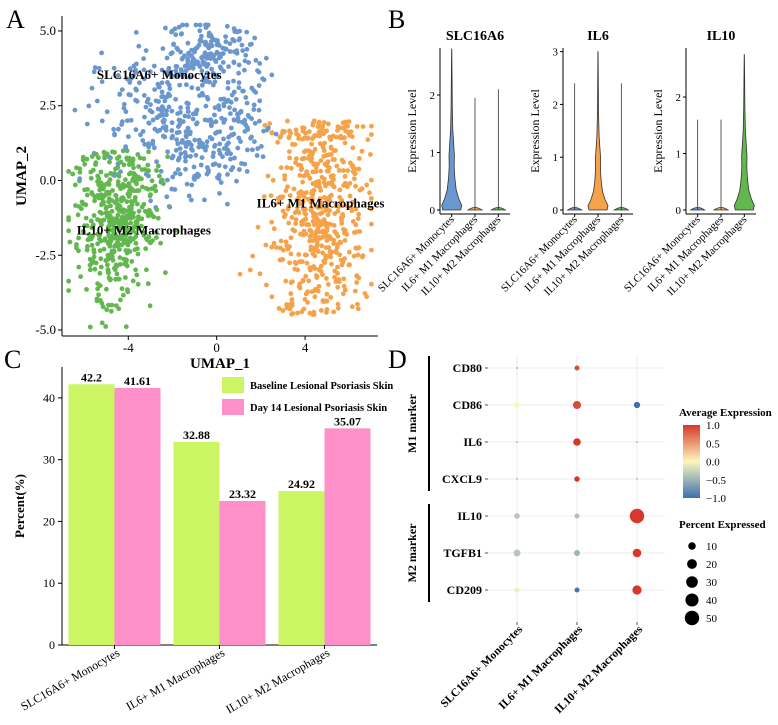  Describe the element at coordinates (144, 229) in the screenshot. I see `cluster-label: IL10+ M2 Macrophages` at that location.